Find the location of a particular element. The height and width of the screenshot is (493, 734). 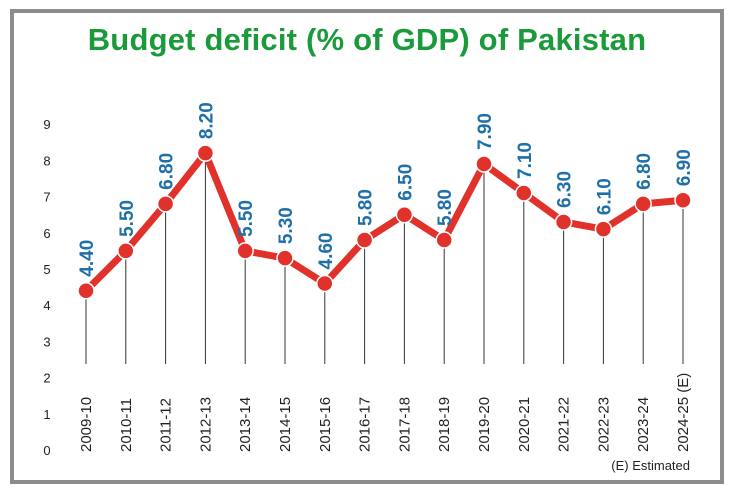

x-tick-label: 2020-21 is located at coordinates (524, 424).